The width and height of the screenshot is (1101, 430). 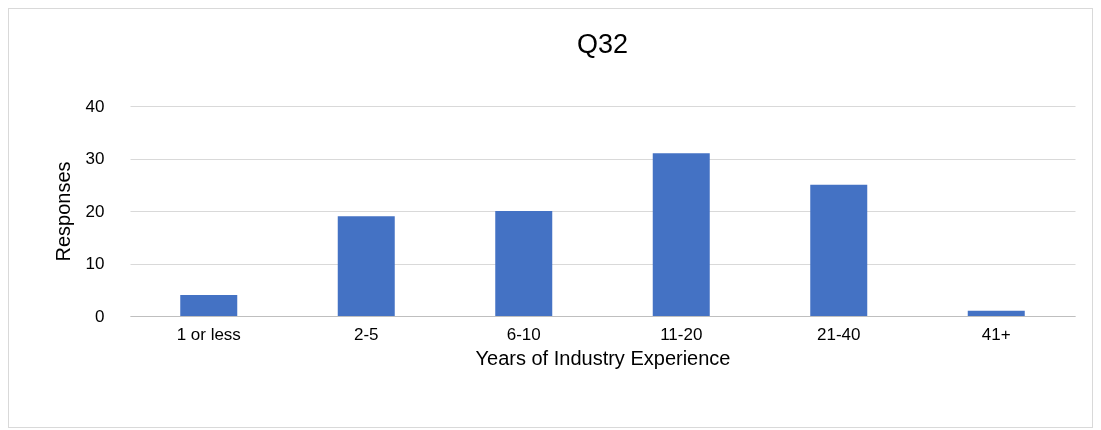 What do you see at coordinates (100, 316) in the screenshot?
I see `y-tick-label: 0` at bounding box center [100, 316].